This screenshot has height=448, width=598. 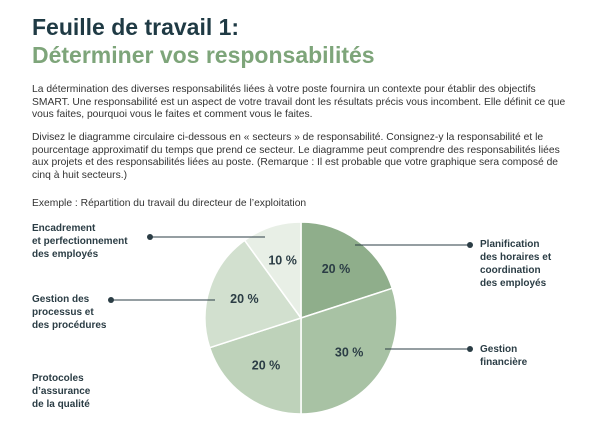 What do you see at coordinates (282, 261) in the screenshot?
I see `value-label: 10 %` at bounding box center [282, 261].